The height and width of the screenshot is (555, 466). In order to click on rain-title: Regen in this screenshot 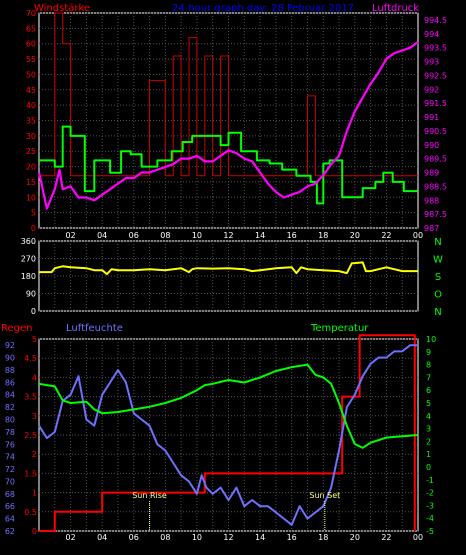, I will do `click(17, 328)`.